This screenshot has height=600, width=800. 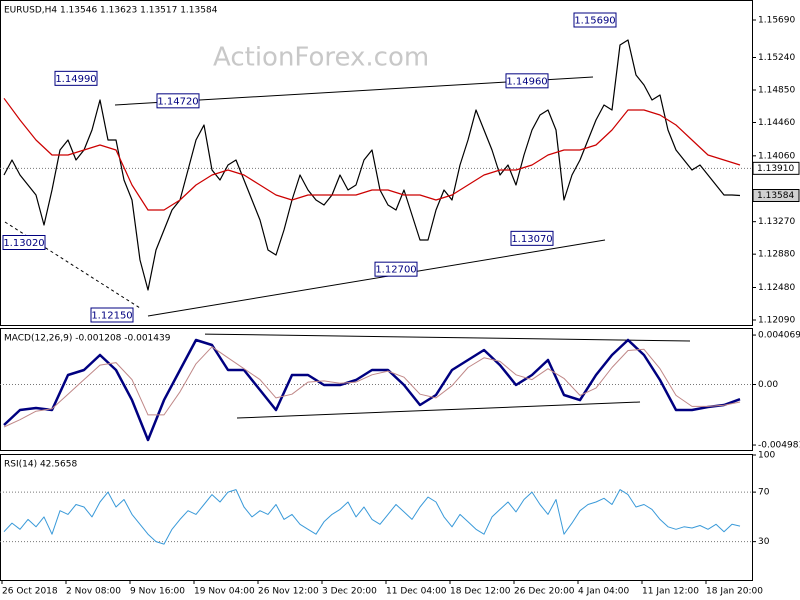 What do you see at coordinates (544, 592) in the screenshot?
I see `x-tick-label: 26 Dec 20:00` at bounding box center [544, 592].